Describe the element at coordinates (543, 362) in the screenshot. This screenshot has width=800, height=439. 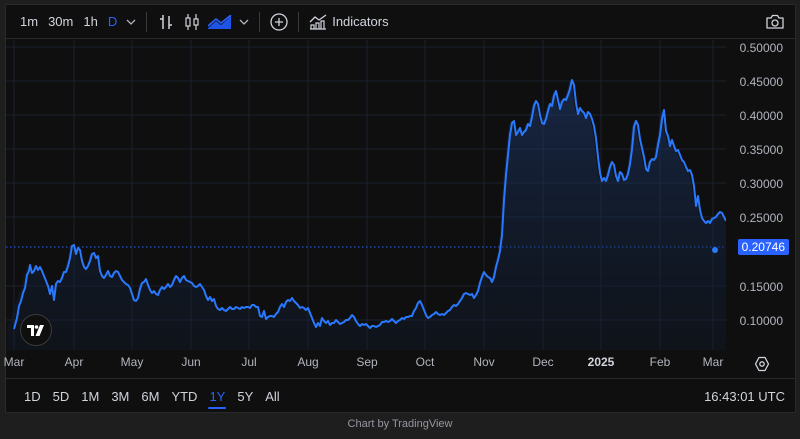
I see `time-tick: Dec` at that location.